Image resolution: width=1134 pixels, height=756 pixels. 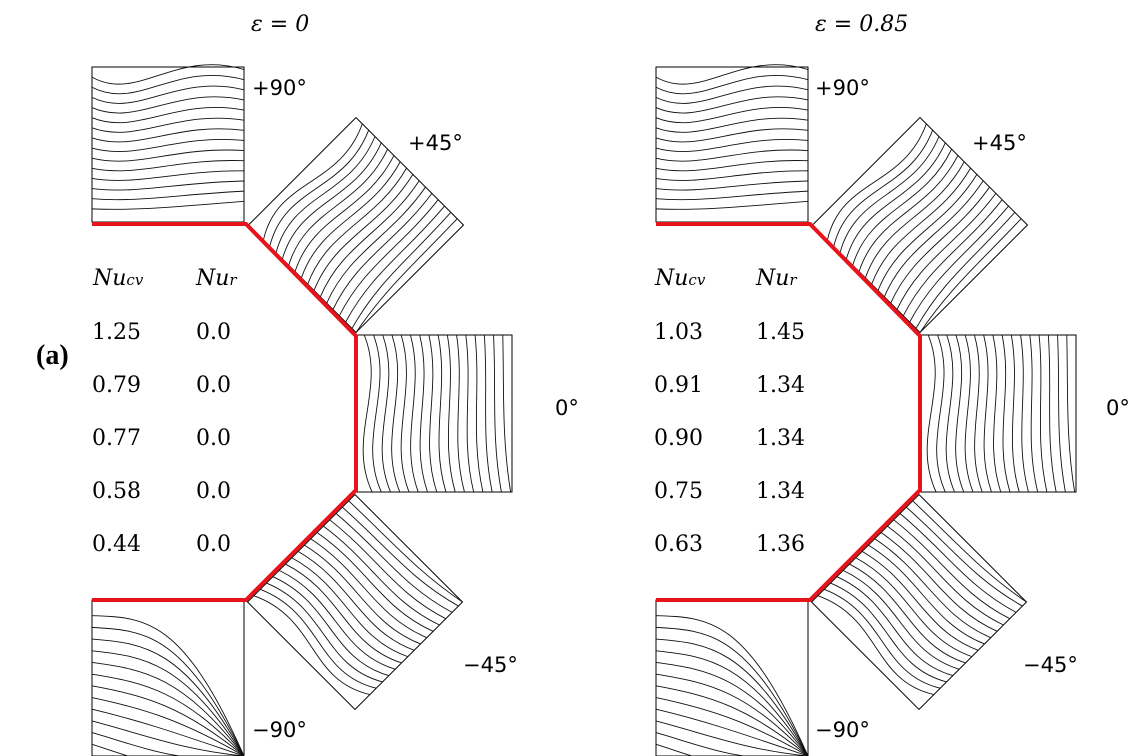 What do you see at coordinates (213, 544) in the screenshot?
I see `nu-r-left-4: 0.0` at bounding box center [213, 544].